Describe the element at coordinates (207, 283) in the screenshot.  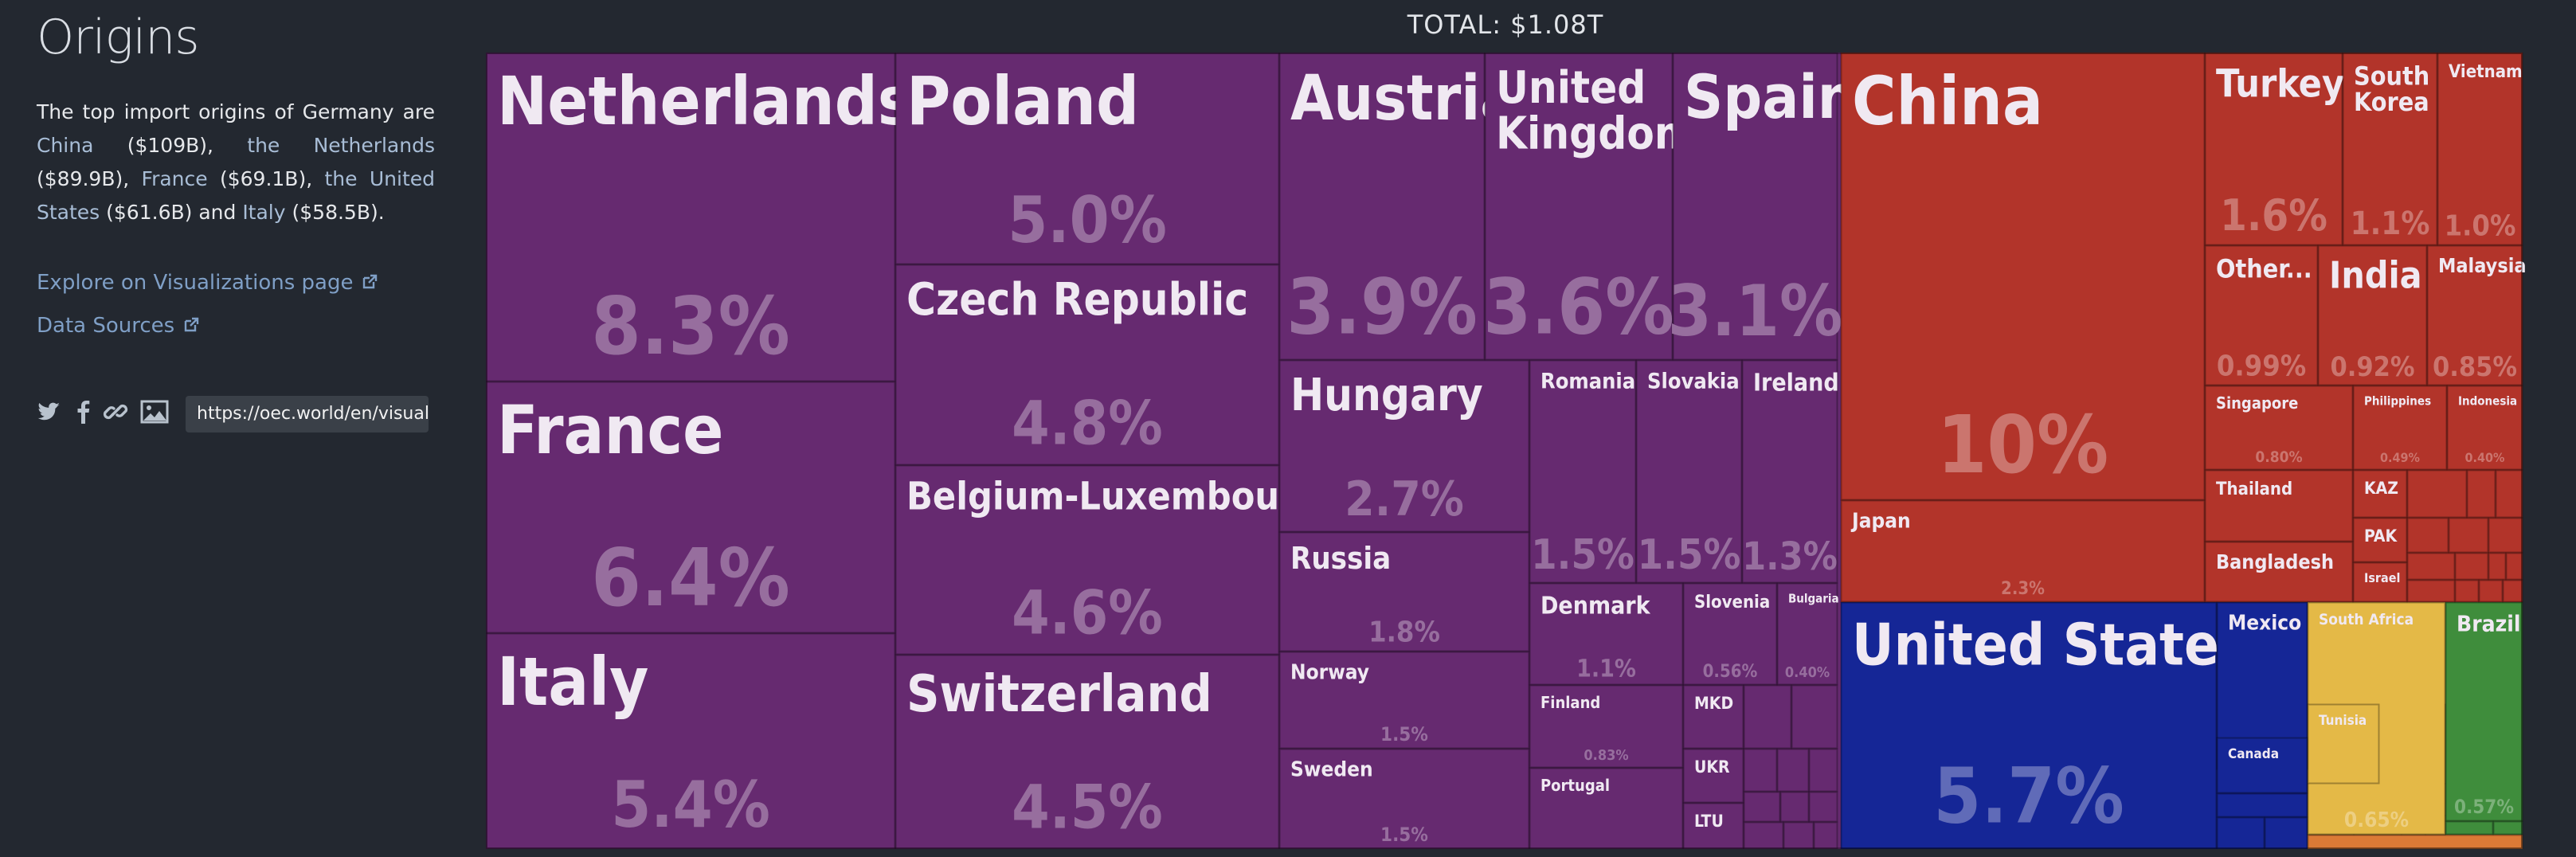
I see `explore-link: Explore on Visualizations page` at that location.